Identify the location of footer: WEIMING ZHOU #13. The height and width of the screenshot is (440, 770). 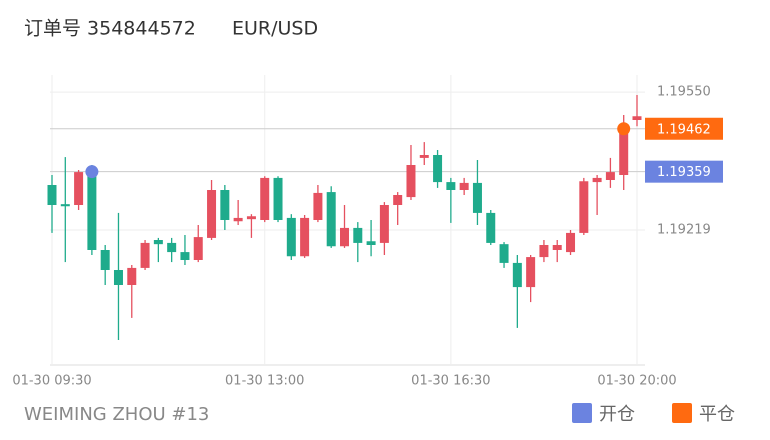
(116, 414).